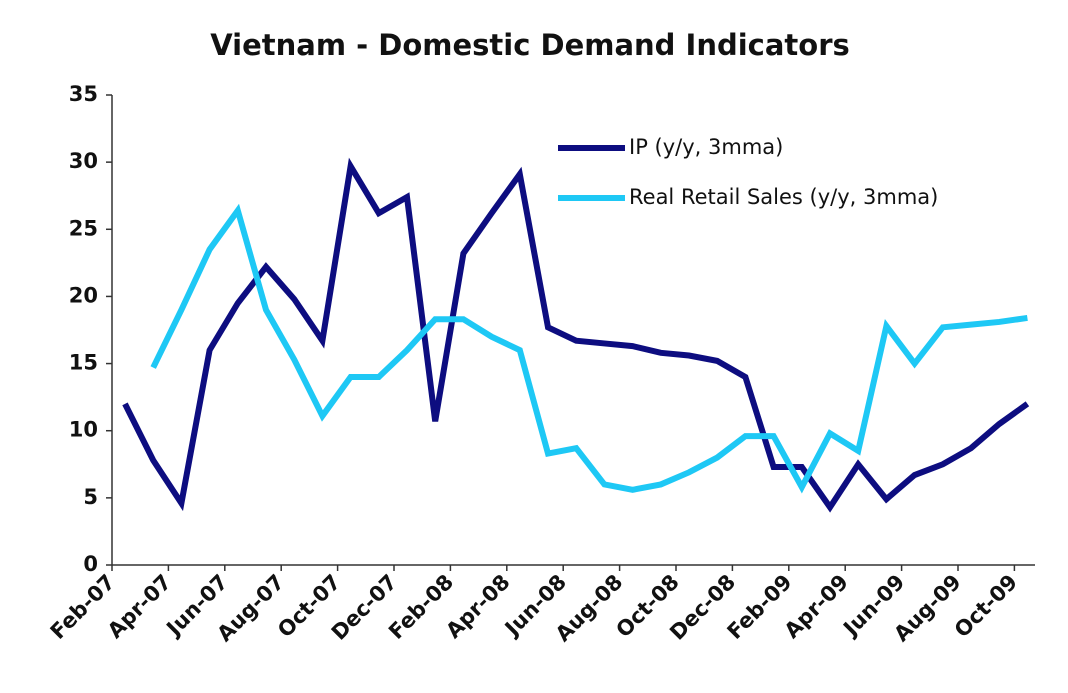 The image size is (1068, 693). I want to click on y-tick-label: 35, so click(83, 94).